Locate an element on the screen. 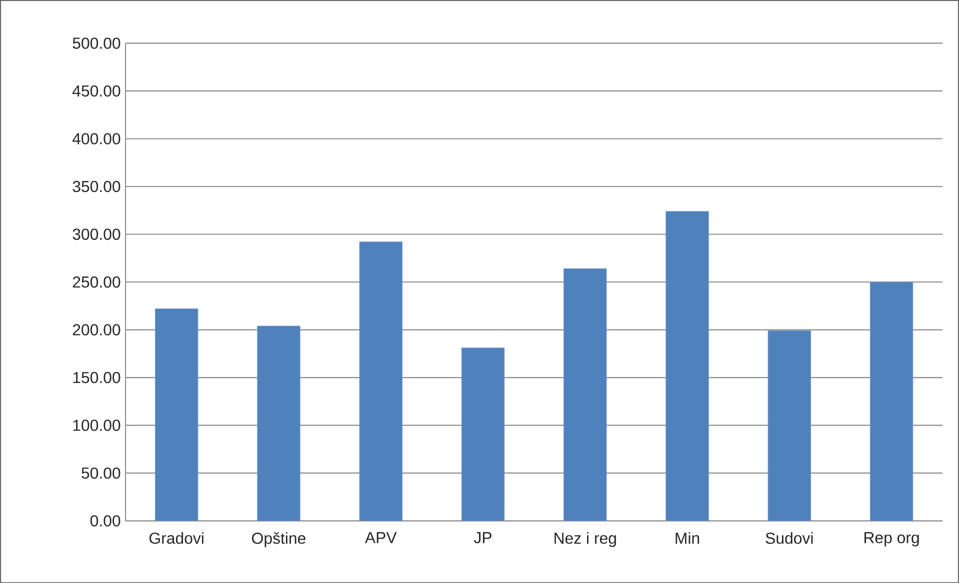 This screenshot has width=959, height=583. x-tick-label: JP is located at coordinates (483, 538).